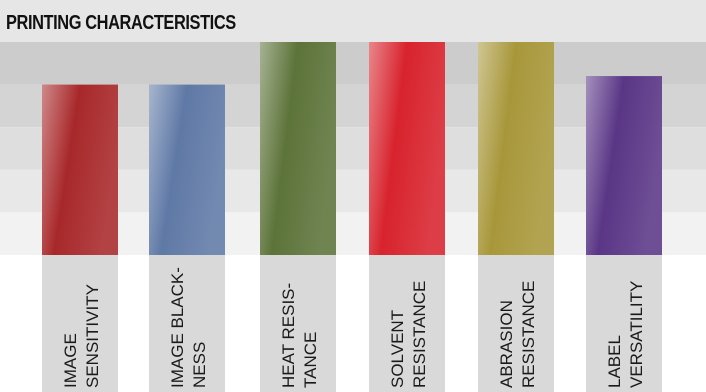 The width and height of the screenshot is (706, 392). What do you see at coordinates (614, 361) in the screenshot?
I see `category-label: LABEL` at bounding box center [614, 361].